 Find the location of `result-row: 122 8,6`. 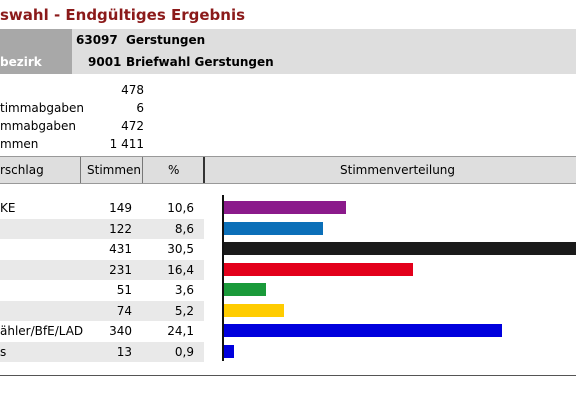

result-row: 122 8,6 is located at coordinates (288, 228).